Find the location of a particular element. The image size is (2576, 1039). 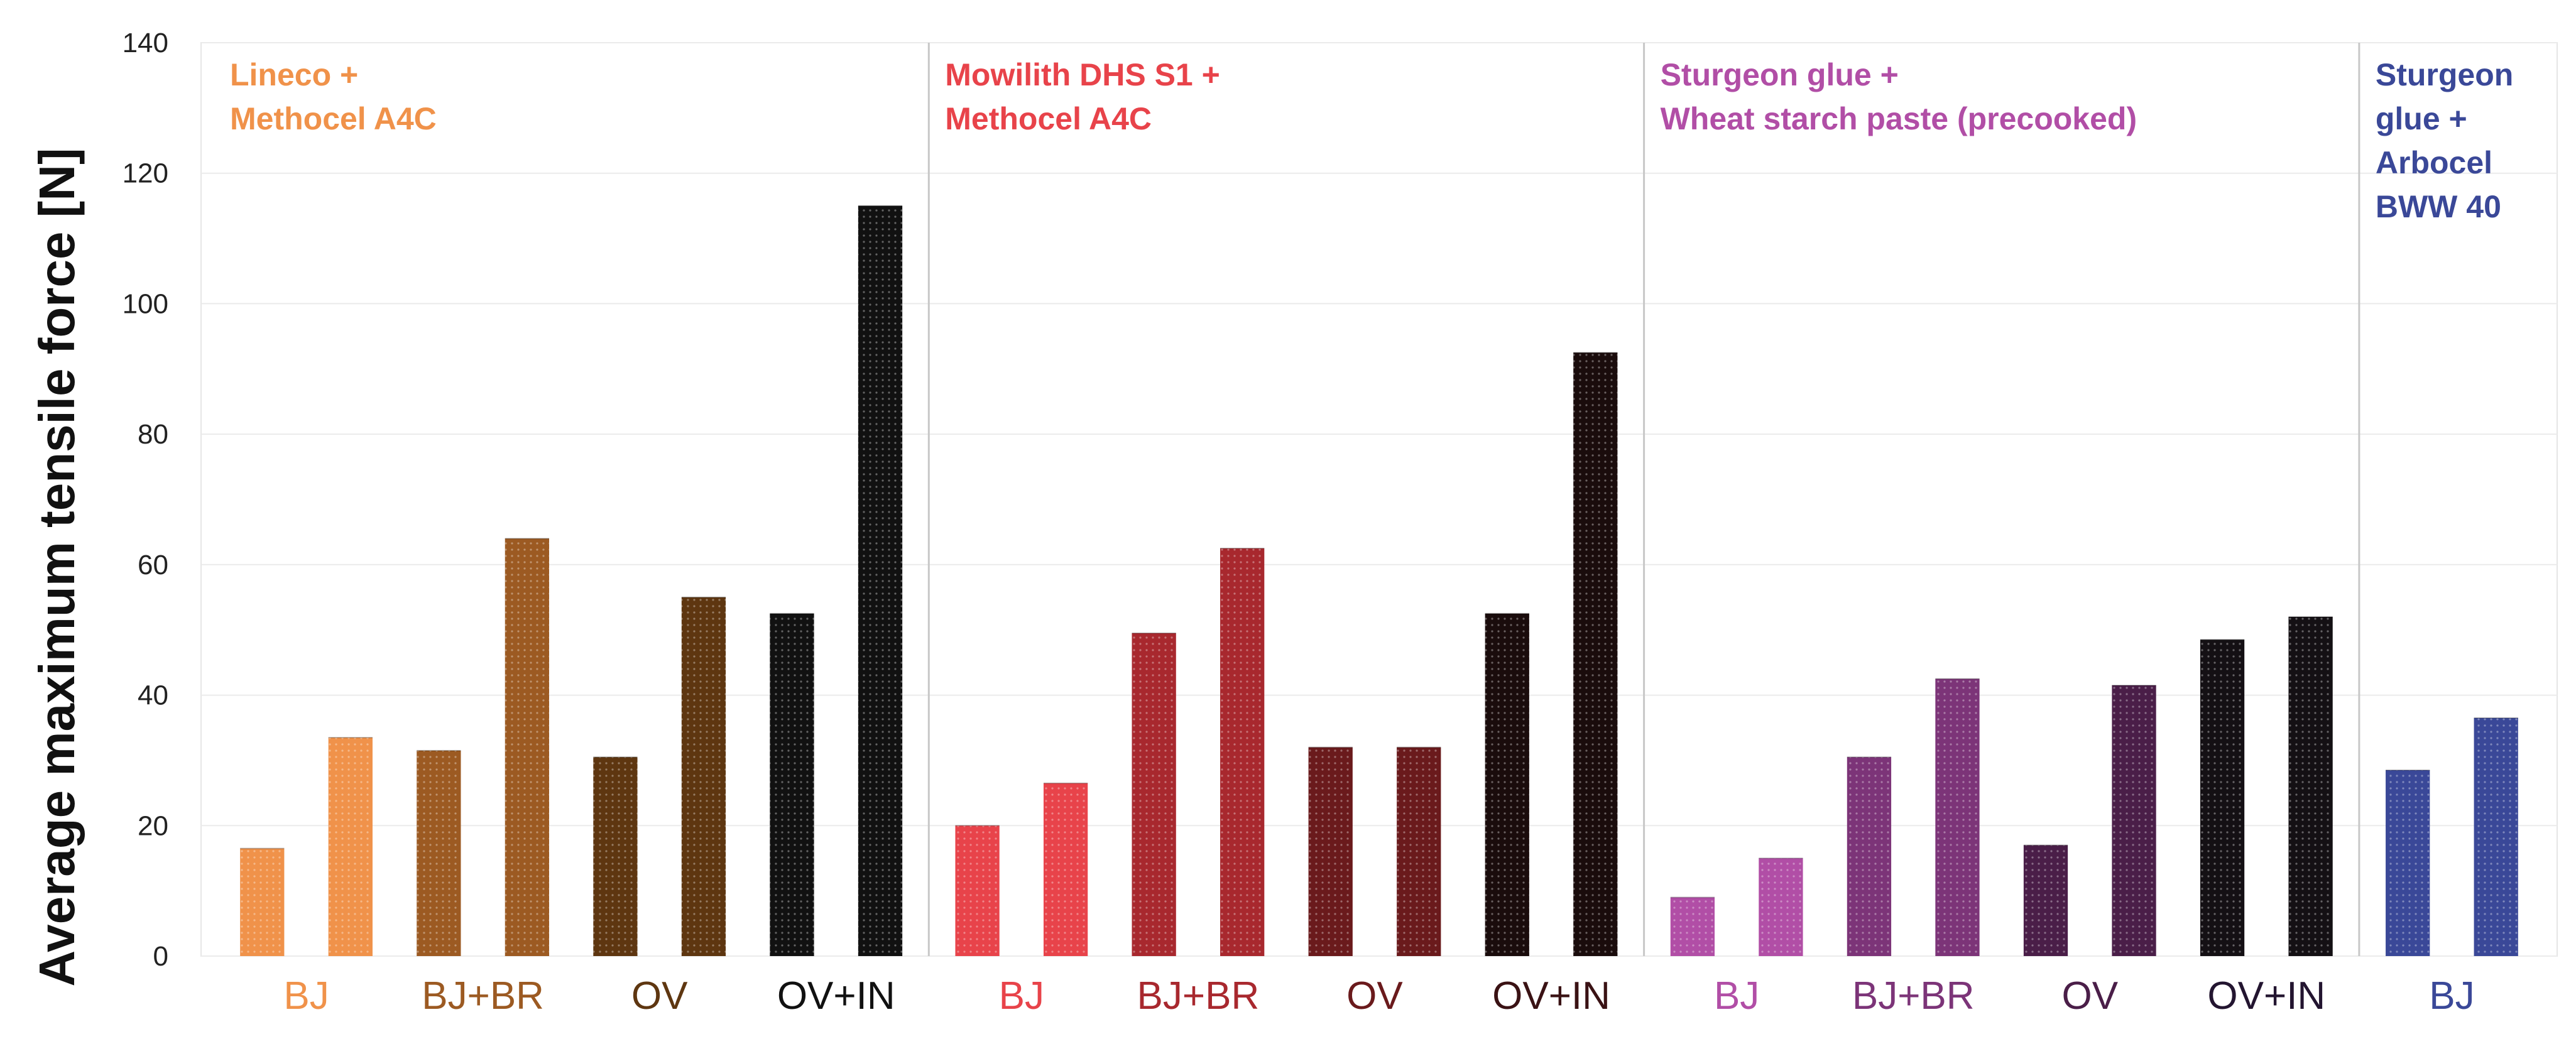

panel-title-line: Lineco + is located at coordinates (294, 74).